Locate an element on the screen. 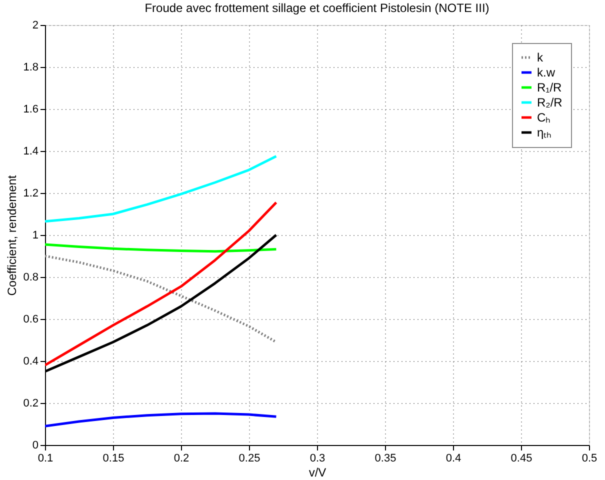 This screenshot has width=605, height=480. legend-label: R₂/R is located at coordinates (550, 103).